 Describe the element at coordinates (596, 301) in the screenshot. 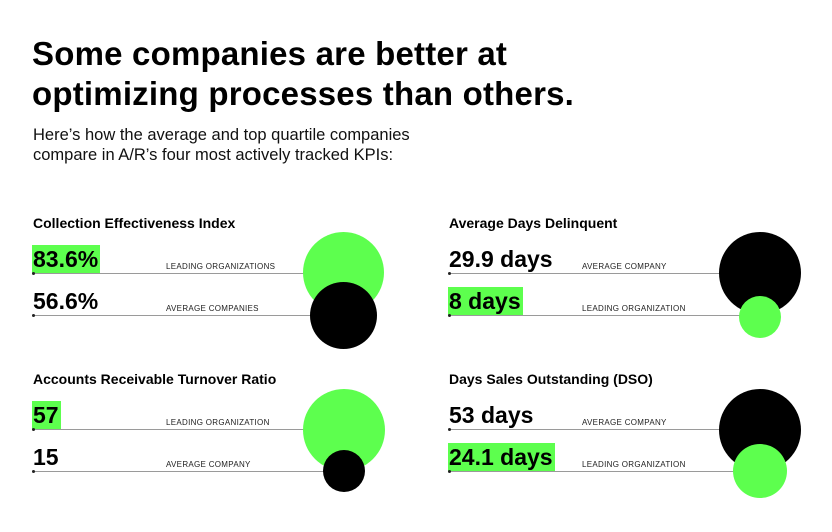

I see `kpi-row-leading: 8 days LEADING ORGANIZATION` at that location.